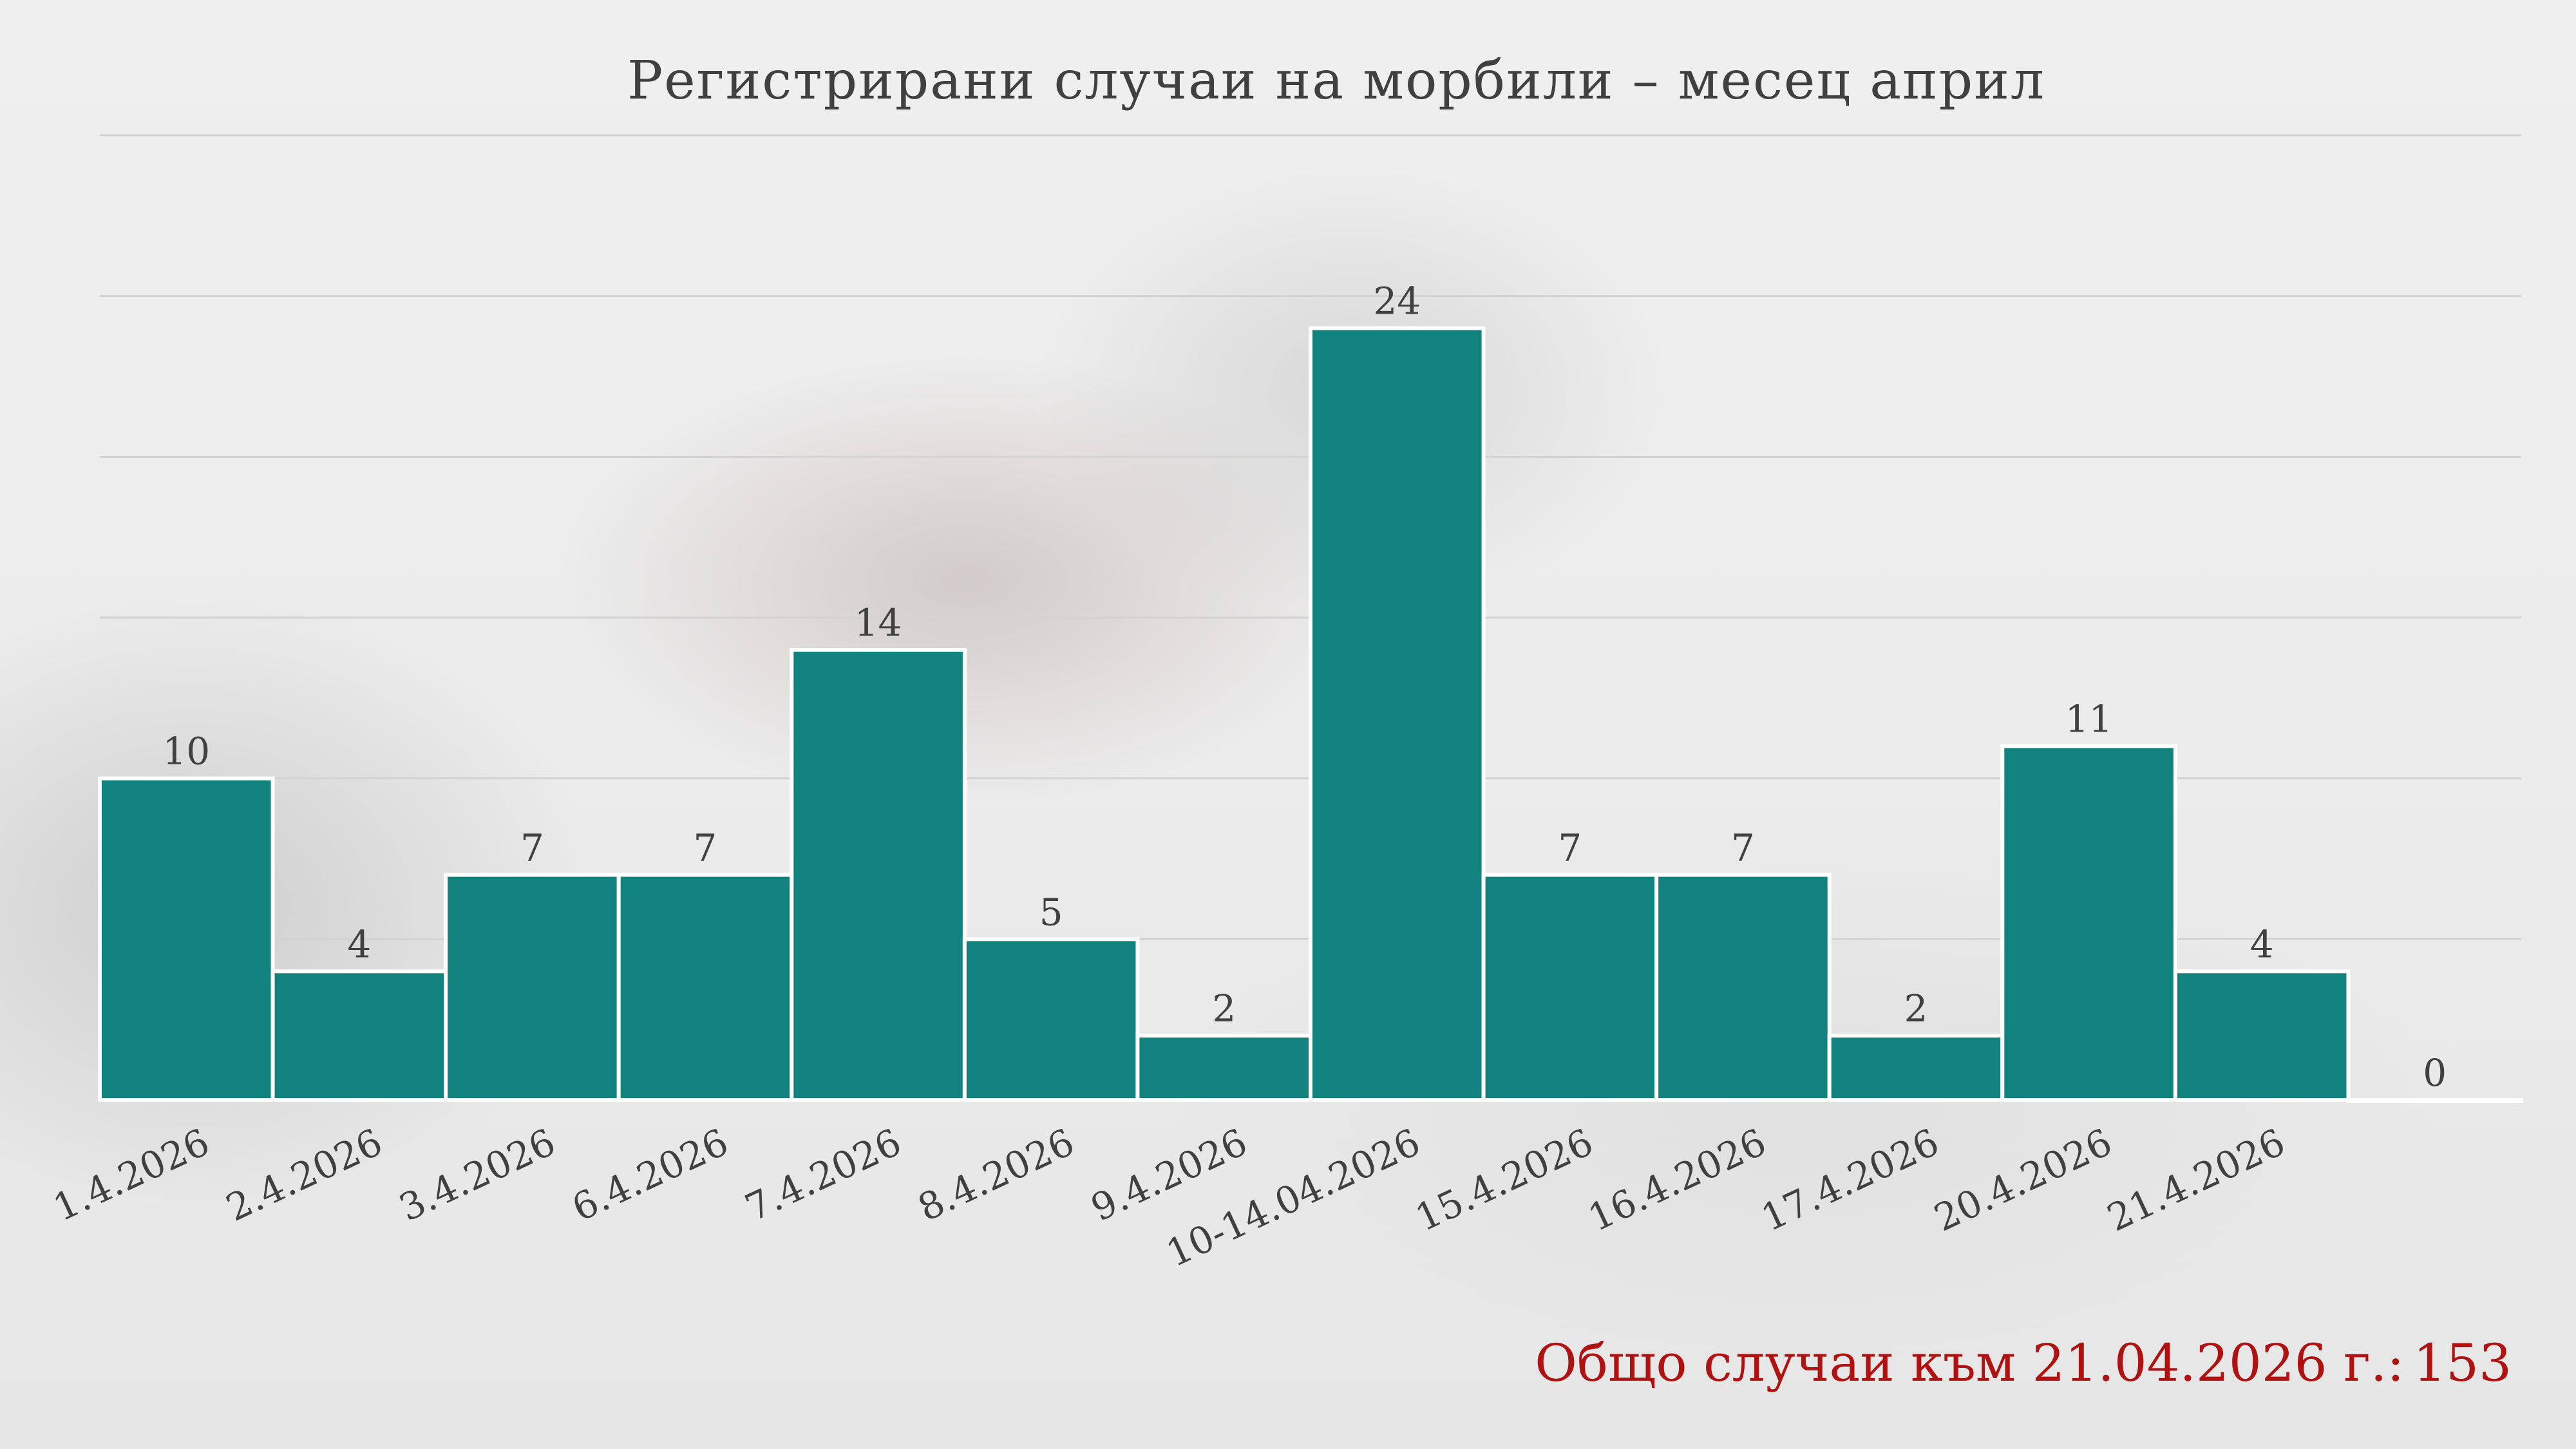  Describe the element at coordinates (823, 1175) in the screenshot. I see `x-tick-label: 7.4.2026` at that location.